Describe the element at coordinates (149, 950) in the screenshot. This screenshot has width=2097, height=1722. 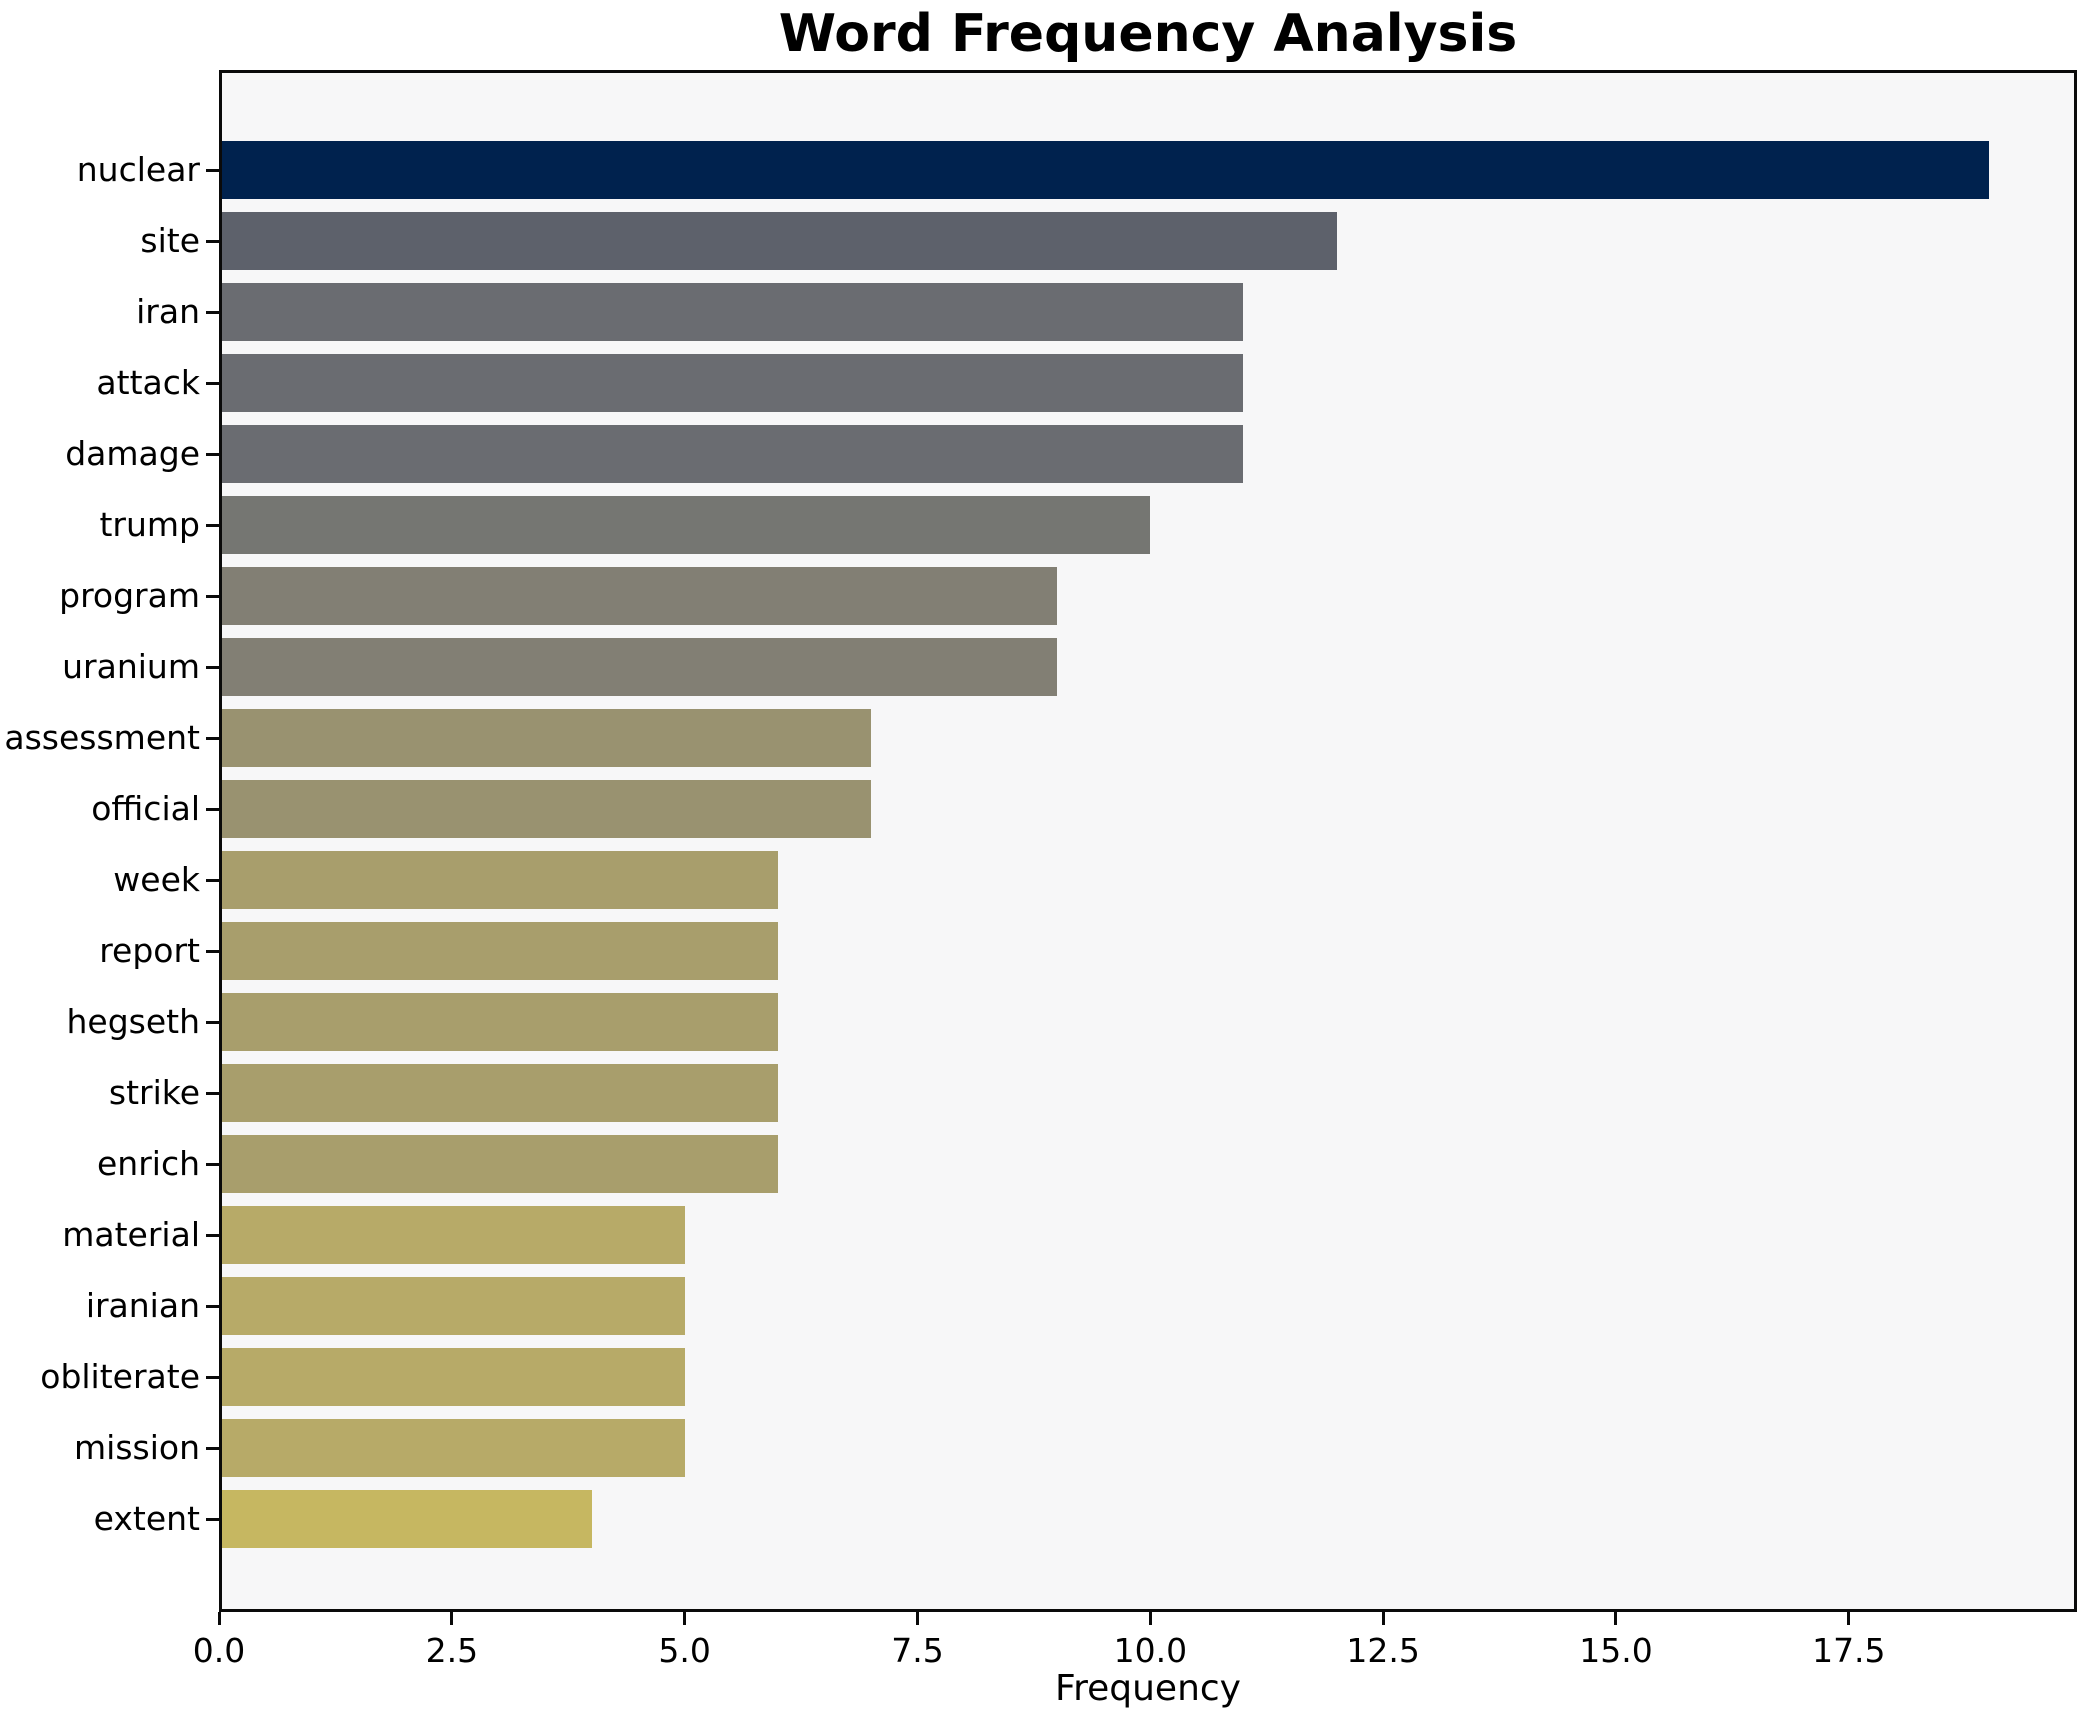
I see `y-category-label-report: report` at that location.